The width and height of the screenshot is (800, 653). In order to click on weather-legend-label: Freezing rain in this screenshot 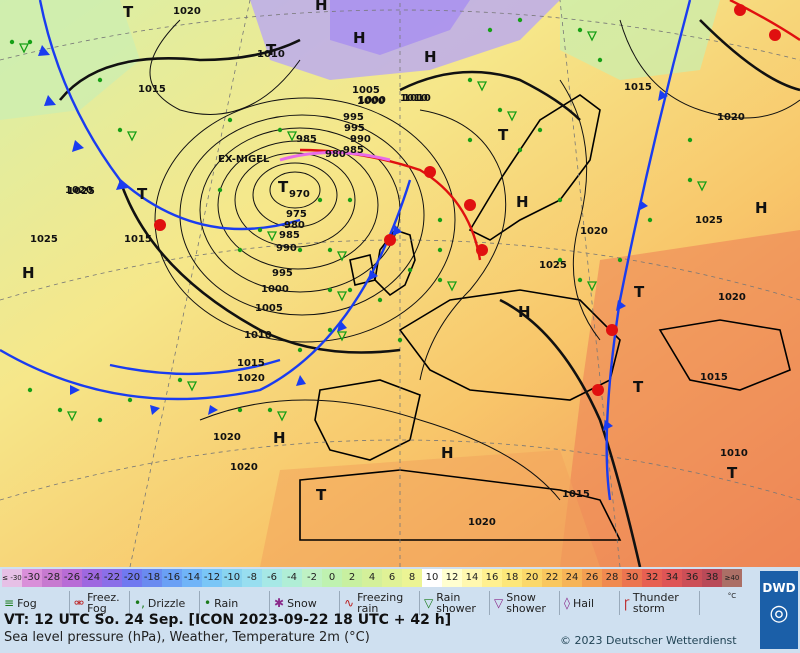, I will do `click(380, 603)`.